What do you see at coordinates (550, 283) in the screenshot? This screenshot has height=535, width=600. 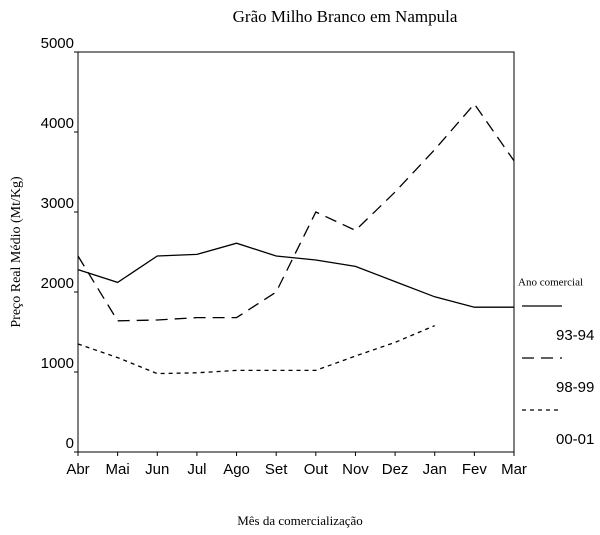 I see `legend-title: Ano comercial` at bounding box center [550, 283].